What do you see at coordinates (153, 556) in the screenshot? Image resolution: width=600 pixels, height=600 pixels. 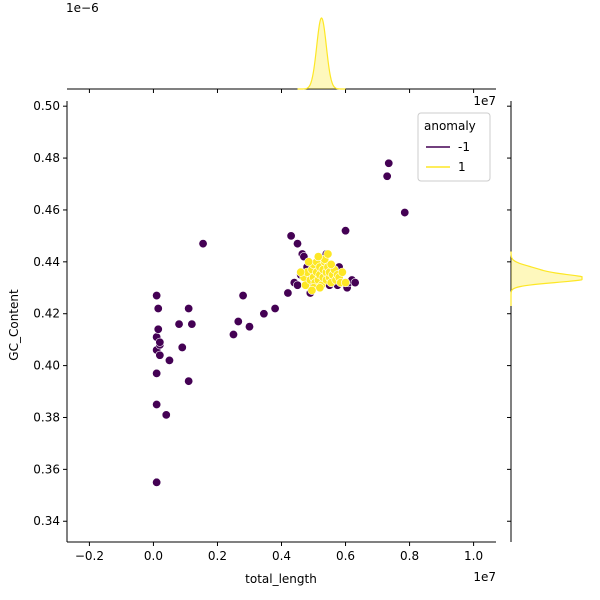 I see `x-tick-label: 0.0` at bounding box center [153, 556].